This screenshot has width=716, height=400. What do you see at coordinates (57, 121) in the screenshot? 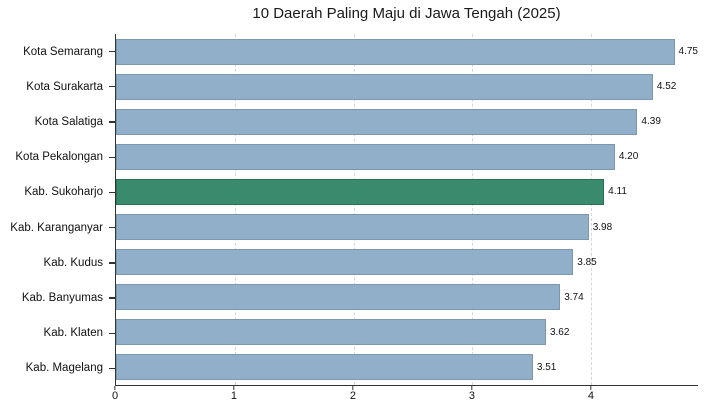
I see `y-axis-label: Kota Salatiga` at bounding box center [57, 121].